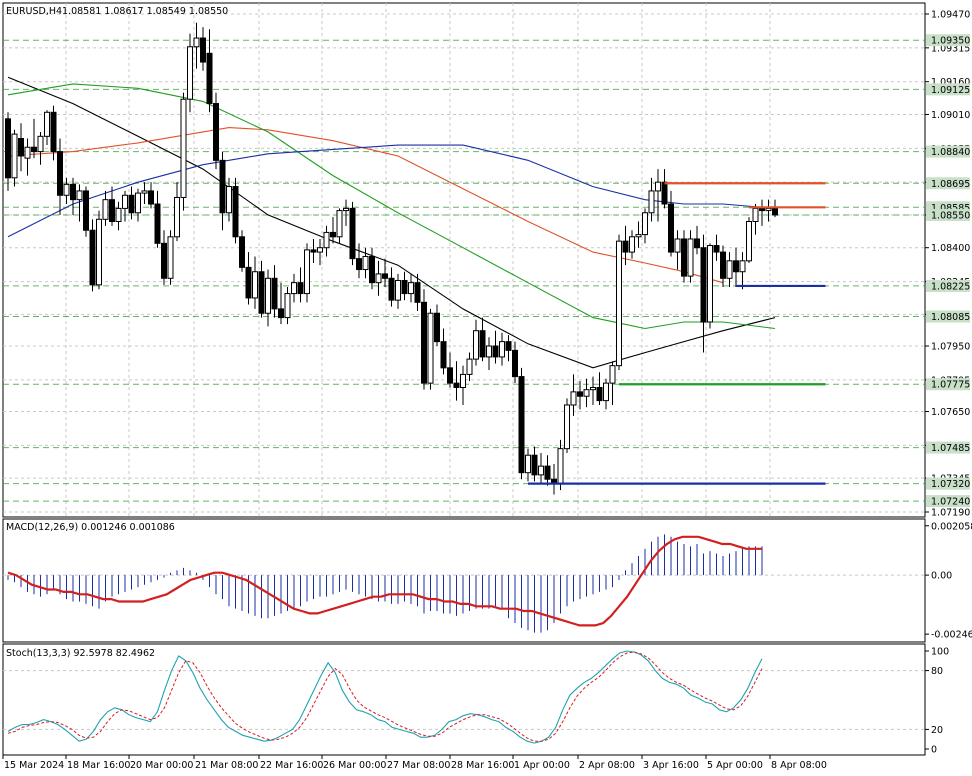  I want to click on level-label: 1.08225, so click(950, 286).